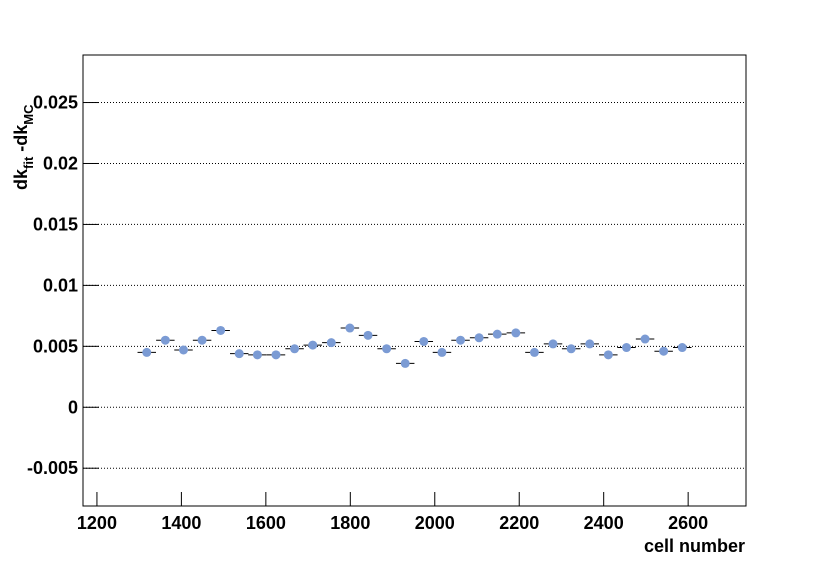  Describe the element at coordinates (60, 285) in the screenshot. I see `y-tick-label: 0.01` at that location.